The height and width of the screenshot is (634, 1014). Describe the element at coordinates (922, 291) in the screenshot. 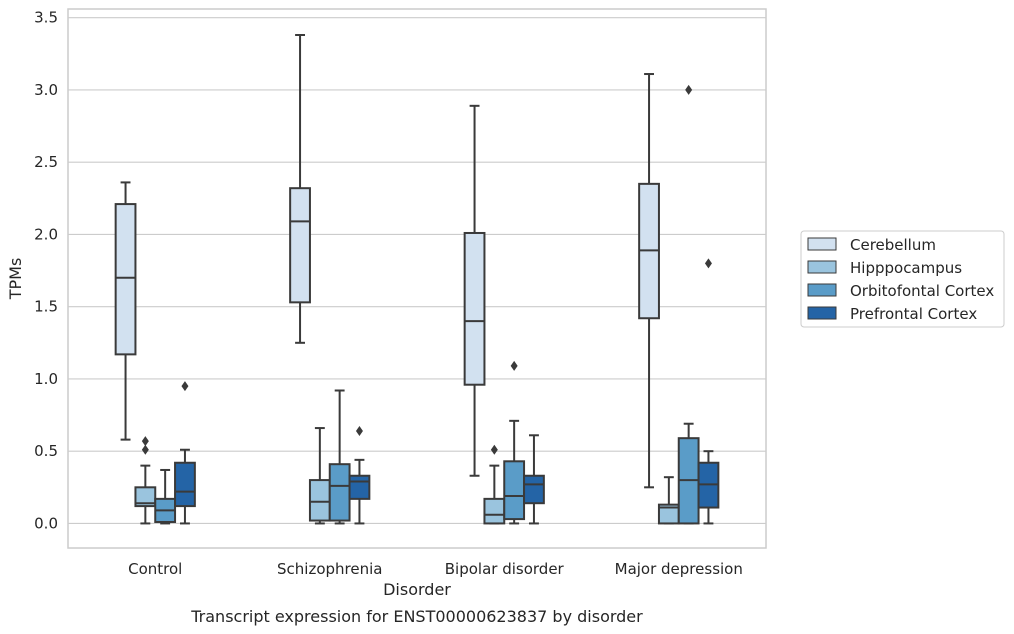

I see `legend-label: Orbitofontal Cortex` at that location.